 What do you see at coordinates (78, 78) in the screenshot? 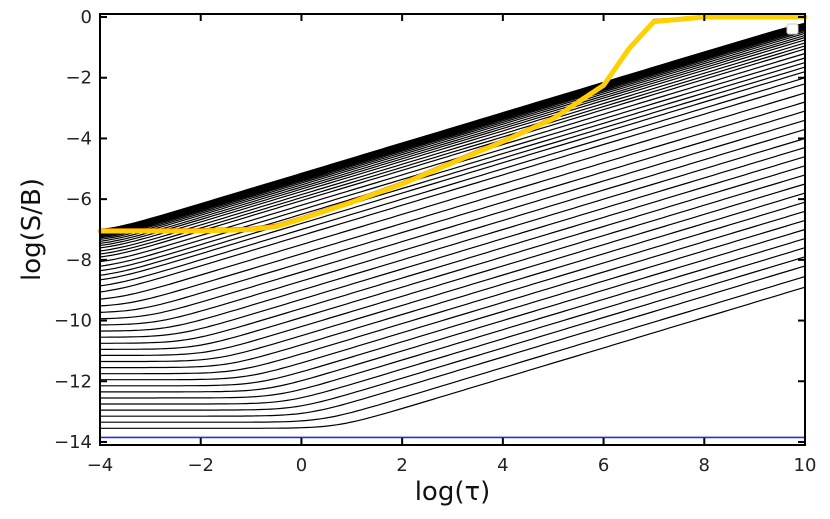
I see `y-tick-label: −2` at bounding box center [78, 78].